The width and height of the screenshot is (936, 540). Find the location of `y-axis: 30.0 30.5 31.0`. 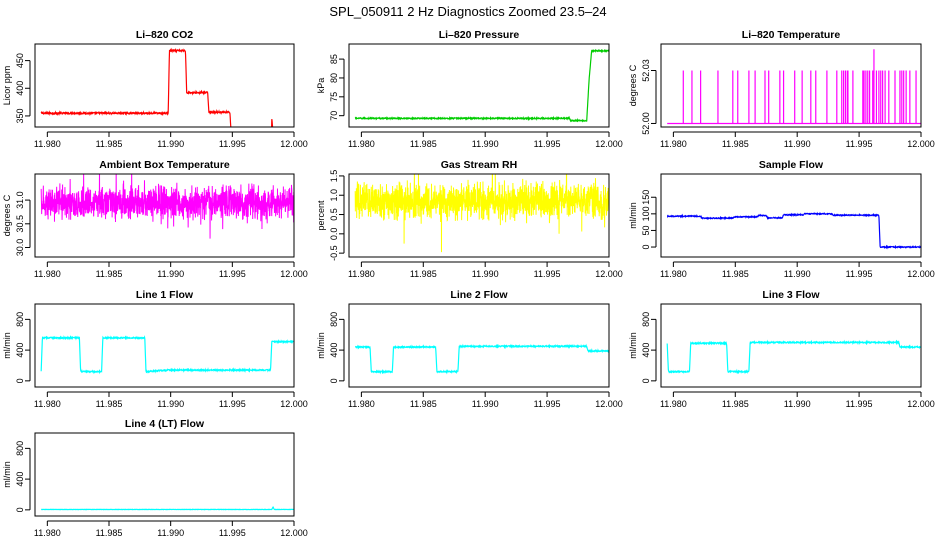

y-axis: 30.0 30.5 31.0 is located at coordinates (23, 224).